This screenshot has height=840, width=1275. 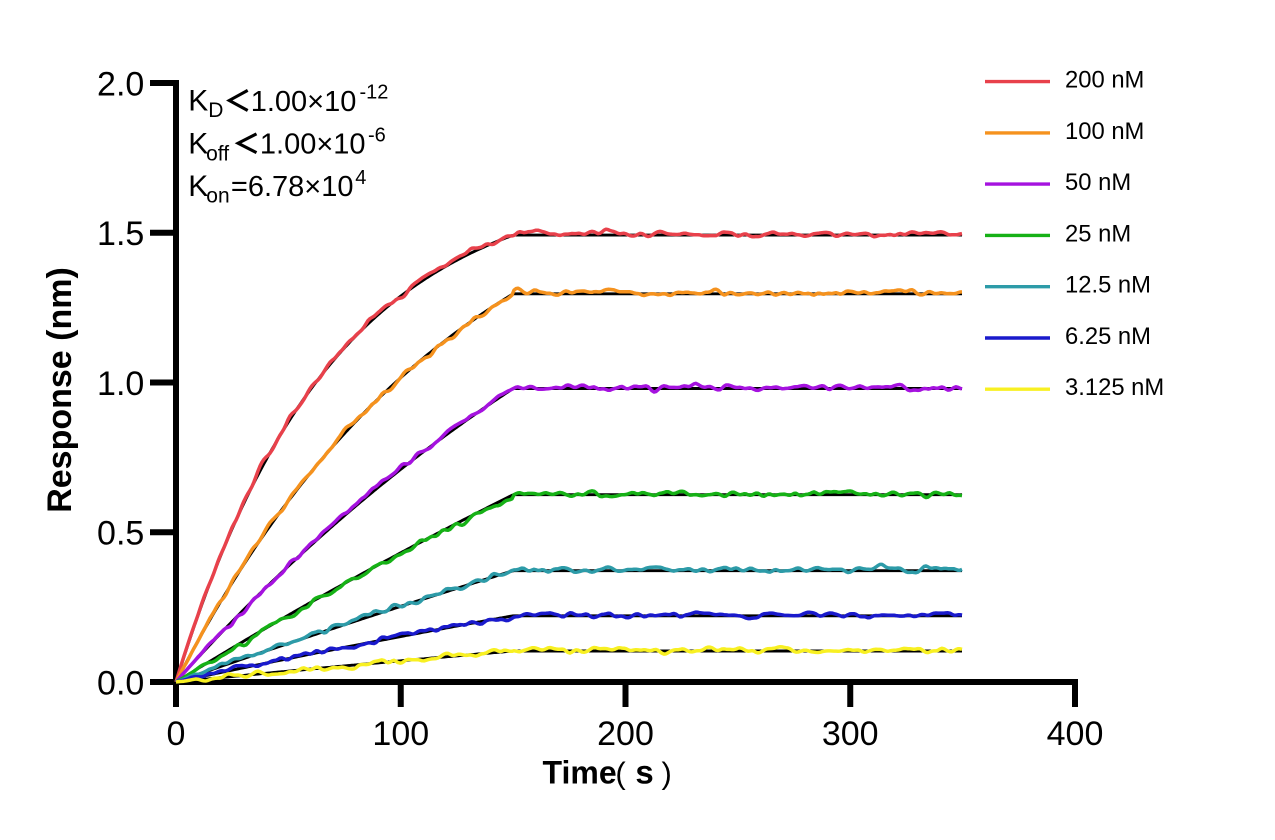 What do you see at coordinates (120, 683) in the screenshot?
I see `svg-text: 0.0` at bounding box center [120, 683].